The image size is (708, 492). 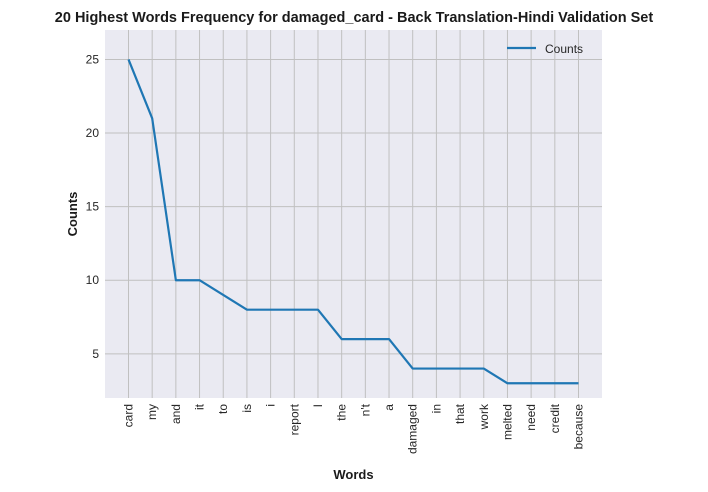 What do you see at coordinates (484, 416) in the screenshot?
I see `x-tick-label: work` at bounding box center [484, 416].